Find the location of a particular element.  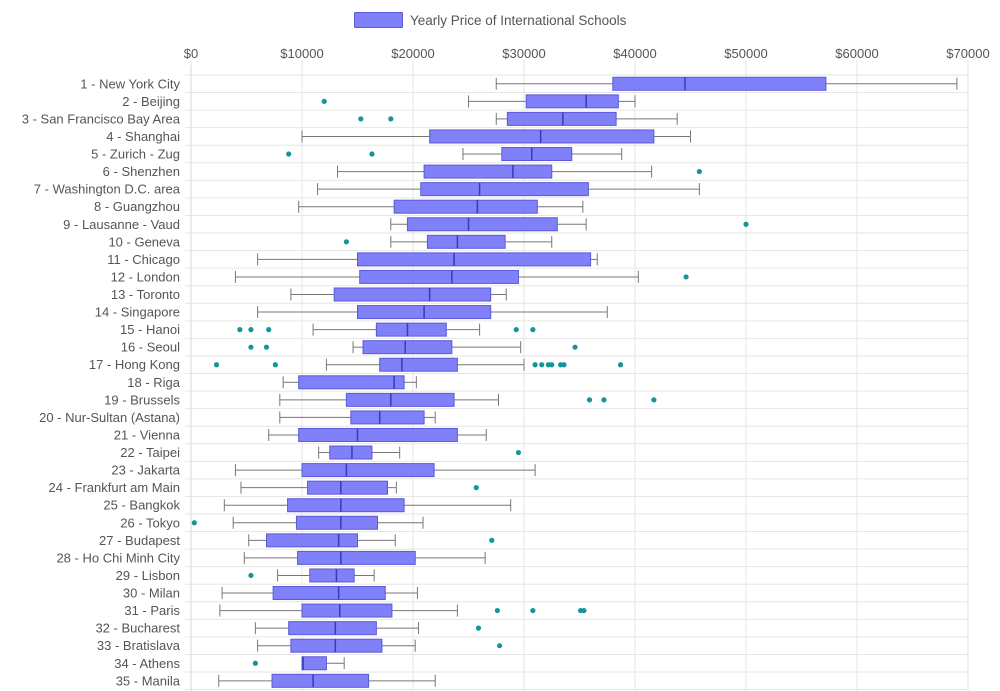

x-tick-label: $60000 is located at coordinates (856, 53).